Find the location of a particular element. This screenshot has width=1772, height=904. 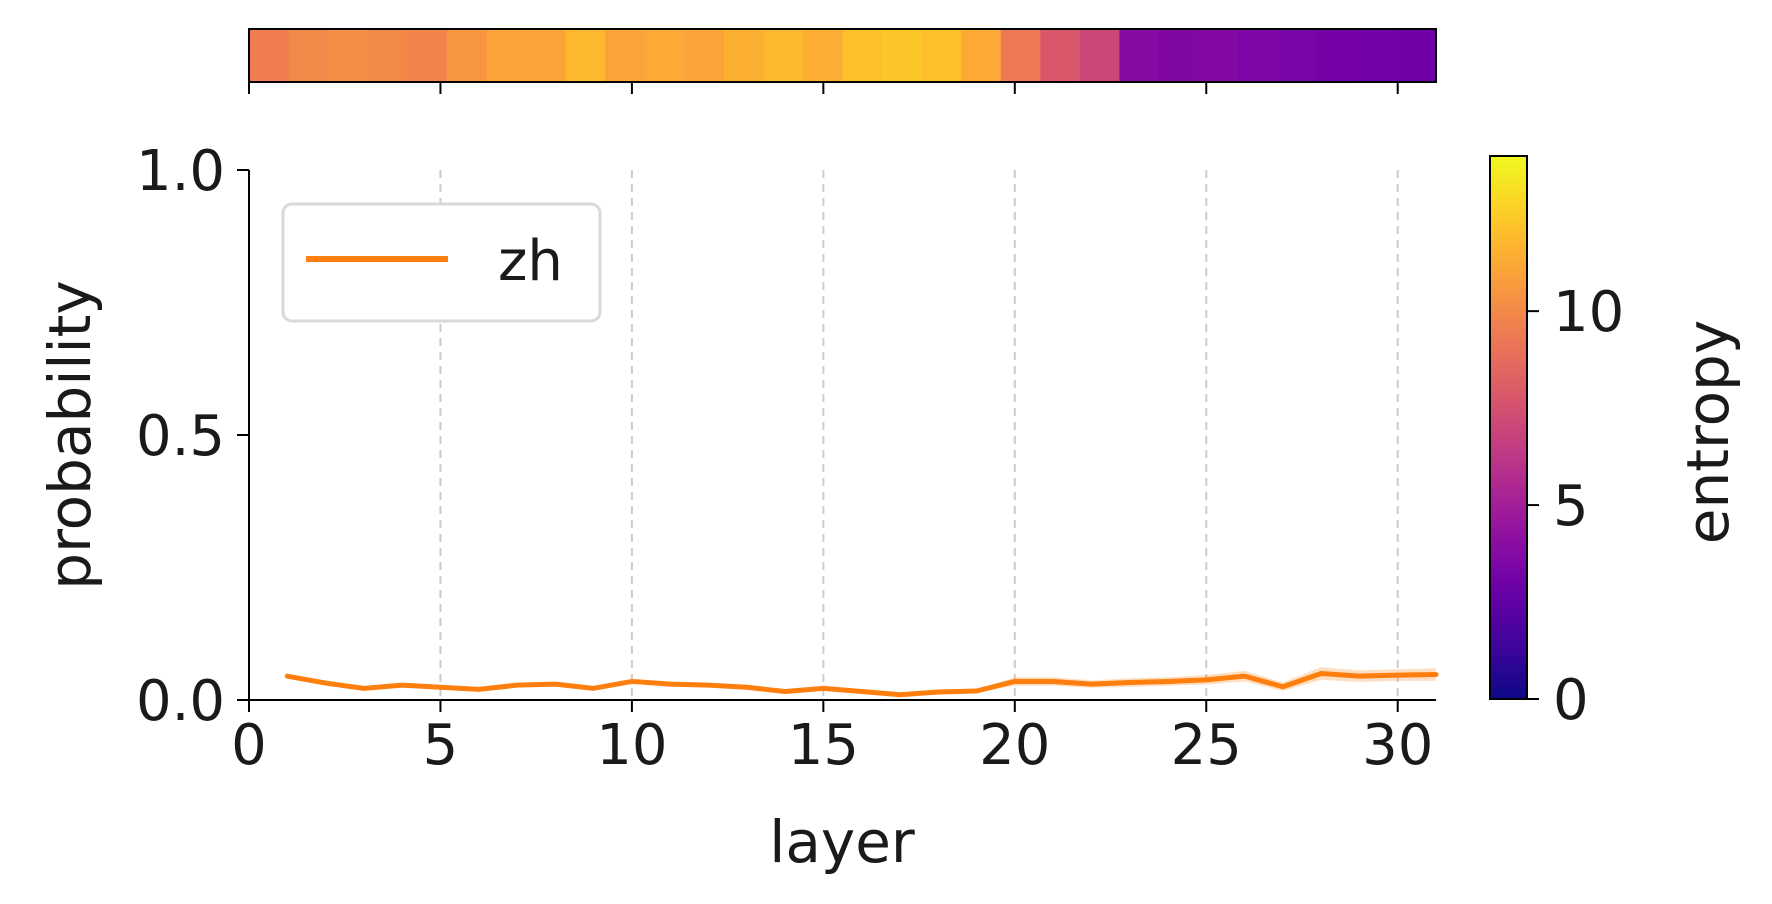

series-points is located at coordinates (862, 684).